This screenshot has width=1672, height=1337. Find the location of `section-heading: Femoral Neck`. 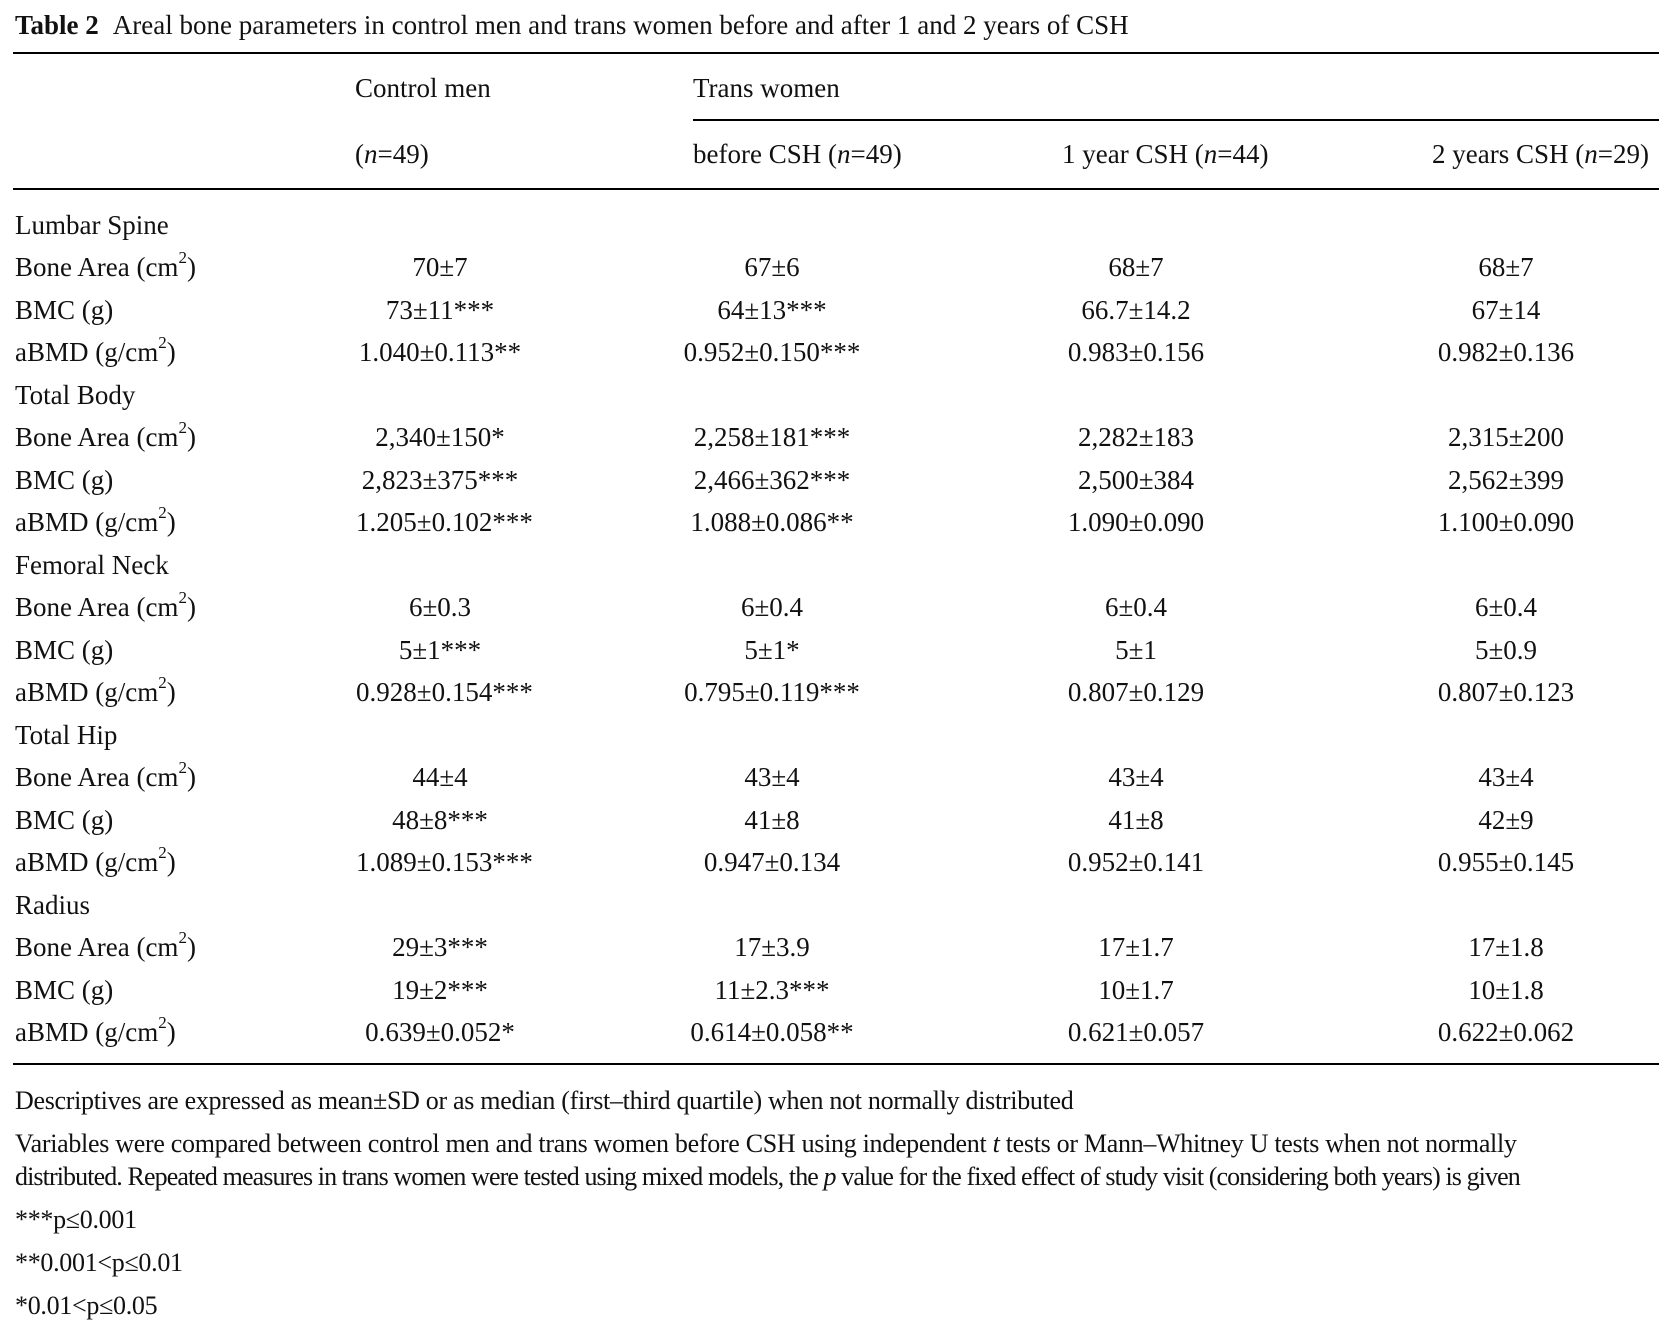

section-heading: Femoral Neck is located at coordinates (92, 564).